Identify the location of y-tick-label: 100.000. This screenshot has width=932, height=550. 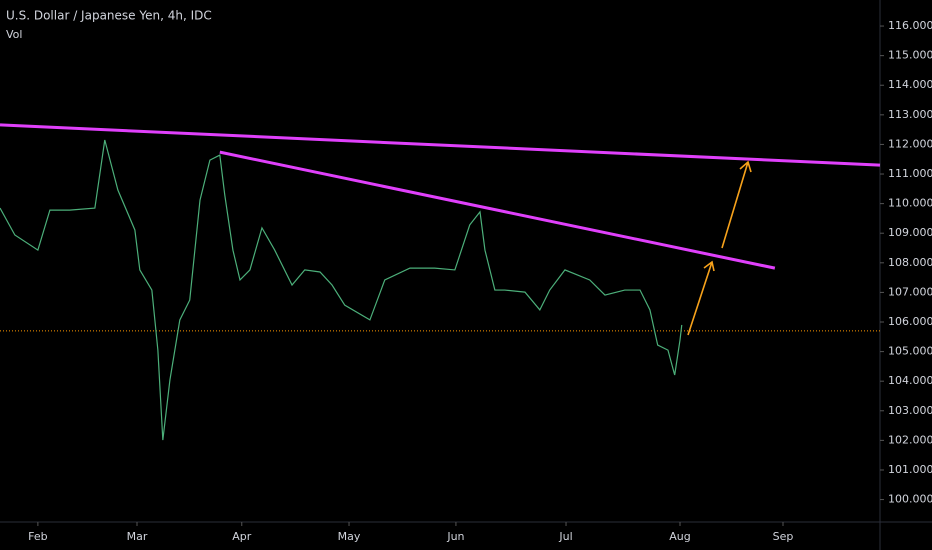
(910, 499).